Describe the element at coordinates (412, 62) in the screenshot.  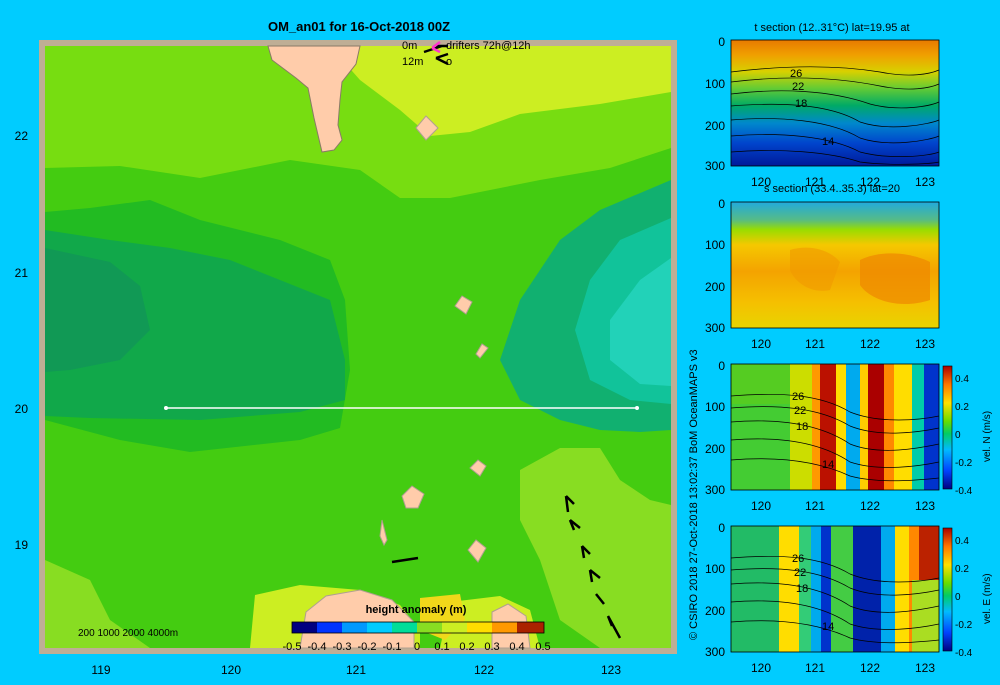
I see `legend-12m: 12m` at that location.